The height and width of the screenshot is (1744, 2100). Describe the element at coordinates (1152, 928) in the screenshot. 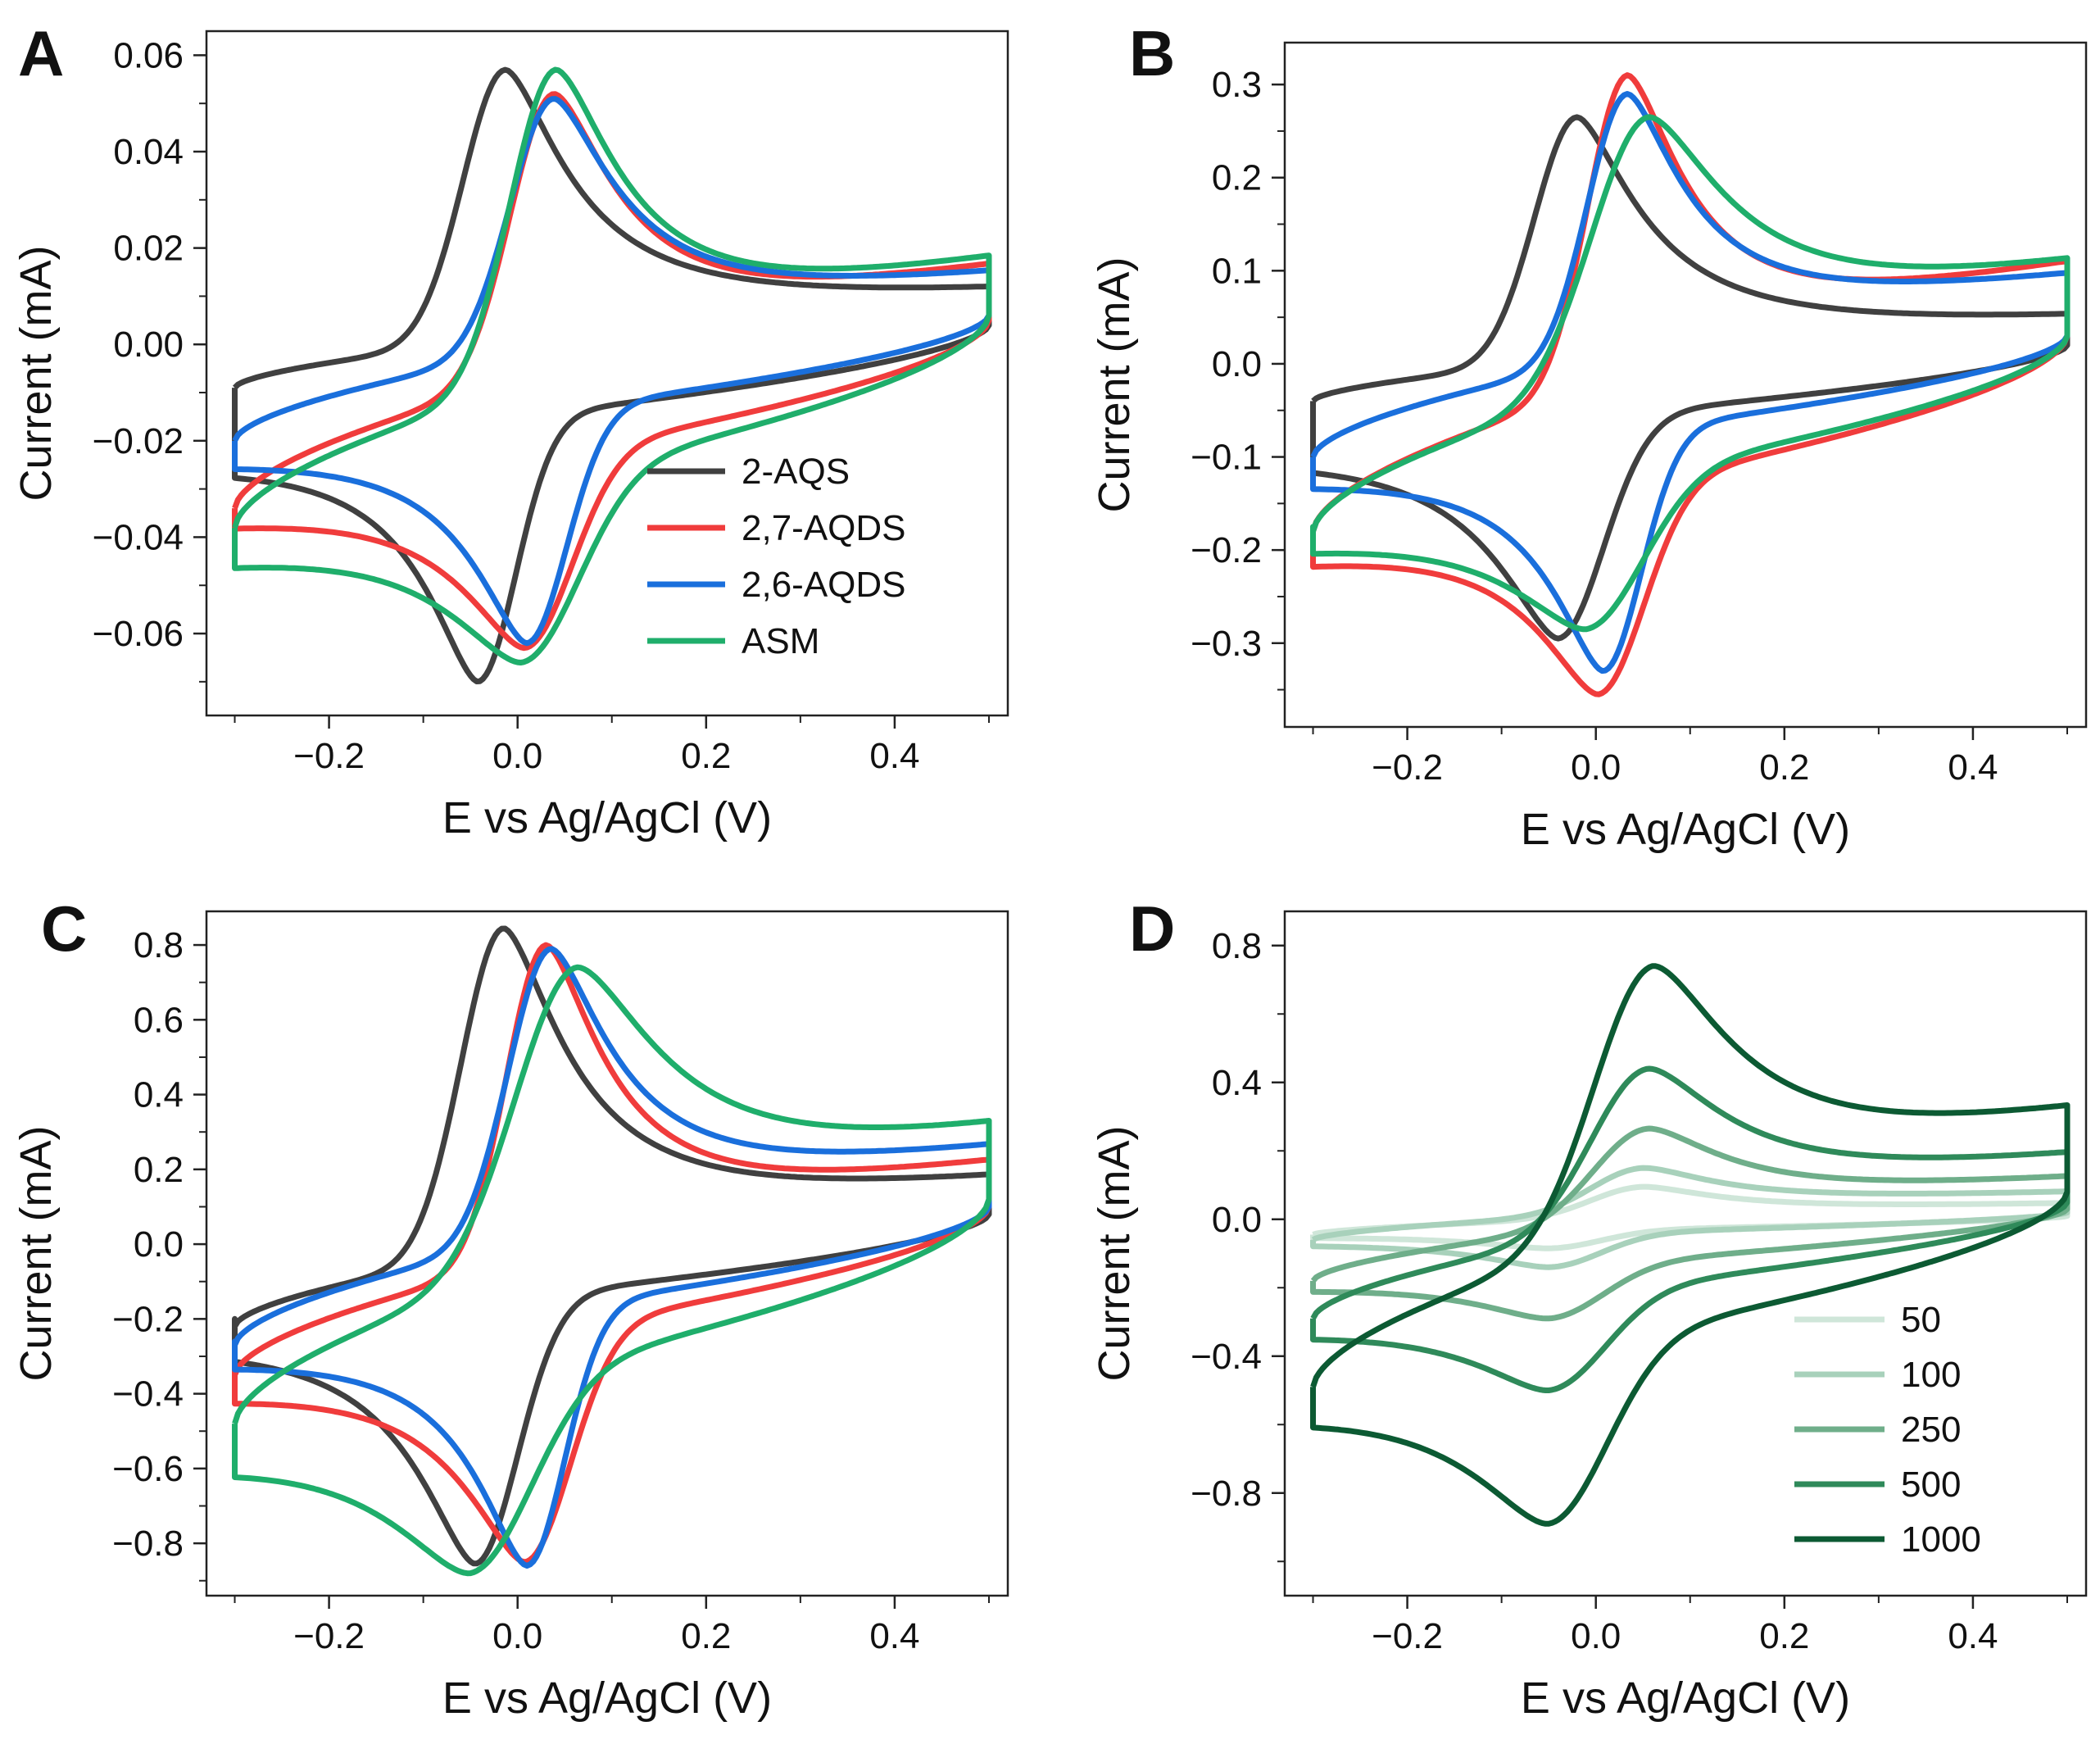

I see `panel-letter: D` at that location.